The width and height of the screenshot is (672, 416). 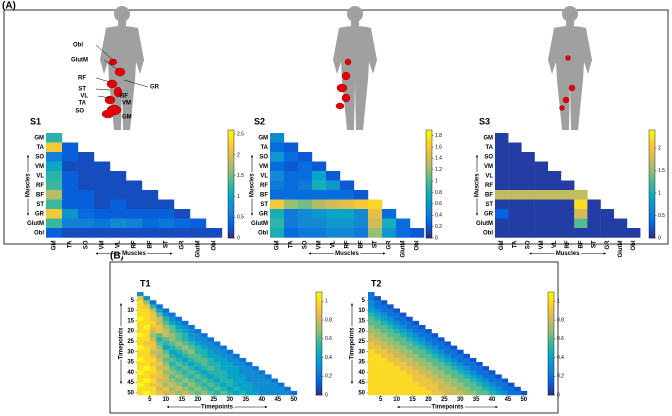 What do you see at coordinates (652, 184) in the screenshot?
I see `colorbar-frame` at bounding box center [652, 184].